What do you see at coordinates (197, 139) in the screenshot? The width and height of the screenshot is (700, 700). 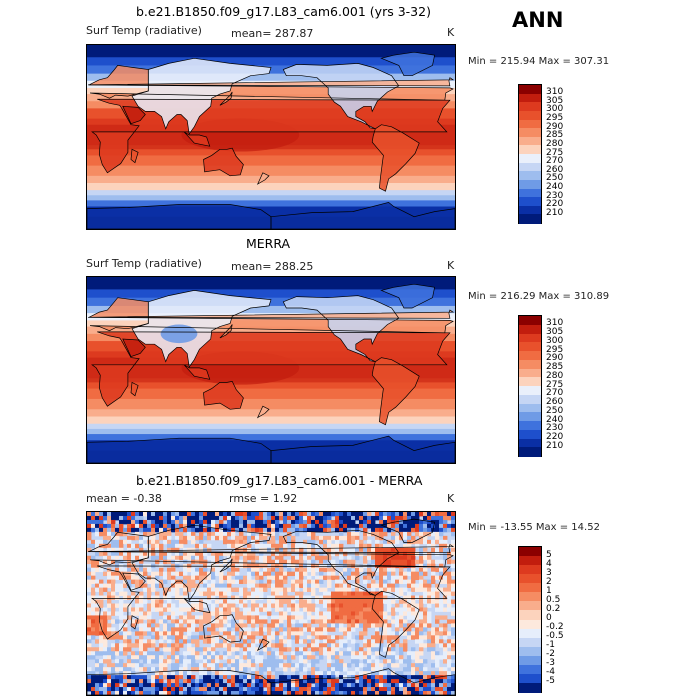 I see `land-indonesia` at bounding box center [197, 139].